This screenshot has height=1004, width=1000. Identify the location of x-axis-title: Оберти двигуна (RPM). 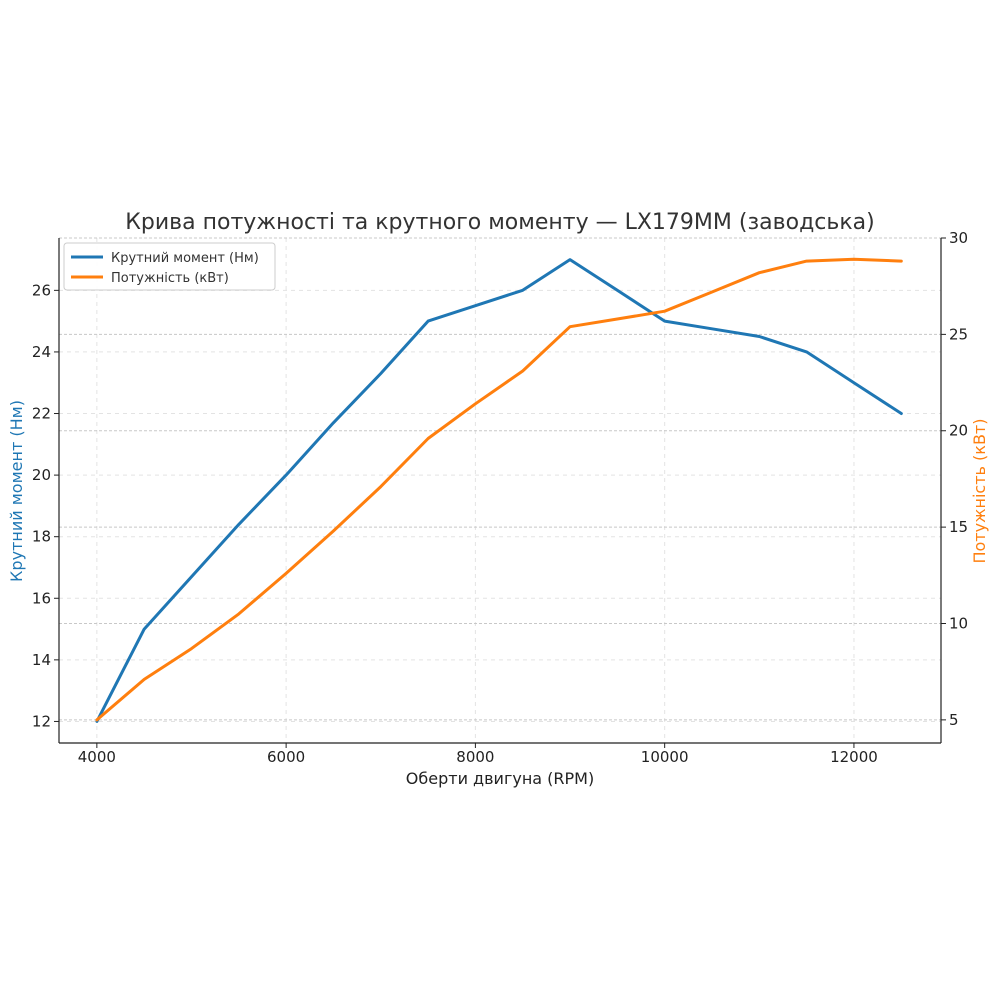
(500, 778).